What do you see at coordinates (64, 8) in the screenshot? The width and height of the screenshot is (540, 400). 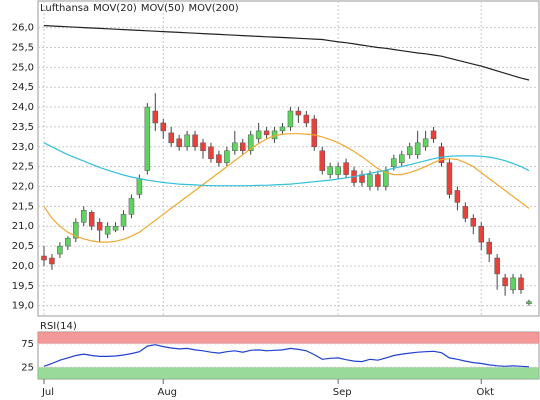 I see `legend-entry: Lufthansa` at bounding box center [64, 8].